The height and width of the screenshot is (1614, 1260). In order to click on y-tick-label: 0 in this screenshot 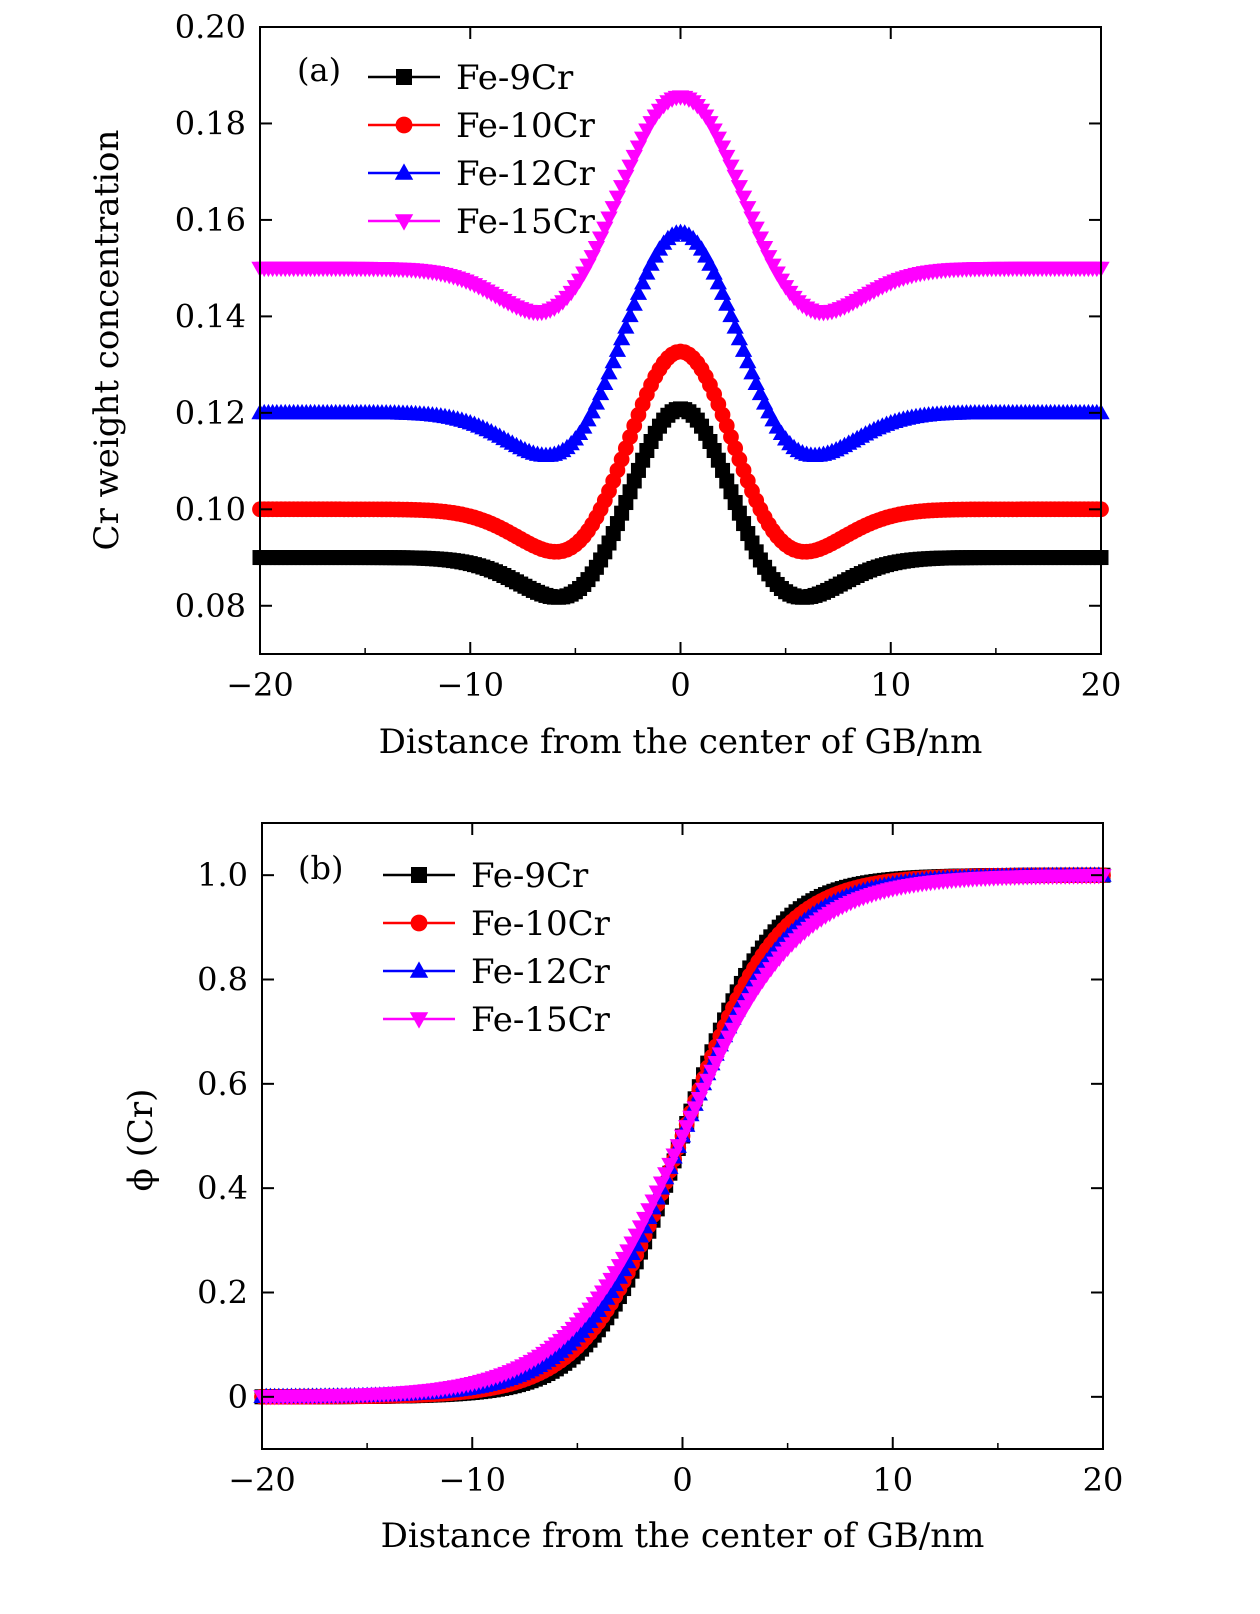, I will do `click(238, 1397)`.